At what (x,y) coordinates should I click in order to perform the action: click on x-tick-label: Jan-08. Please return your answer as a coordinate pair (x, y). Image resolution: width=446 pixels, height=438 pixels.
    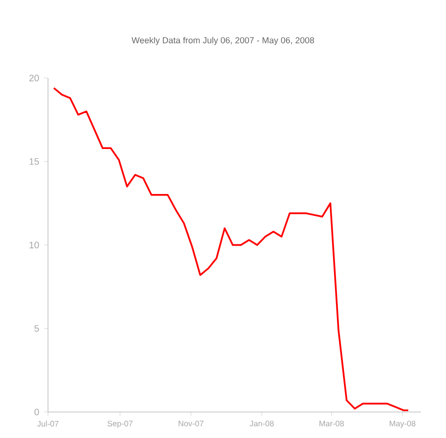
    Looking at the image, I should click on (262, 423).